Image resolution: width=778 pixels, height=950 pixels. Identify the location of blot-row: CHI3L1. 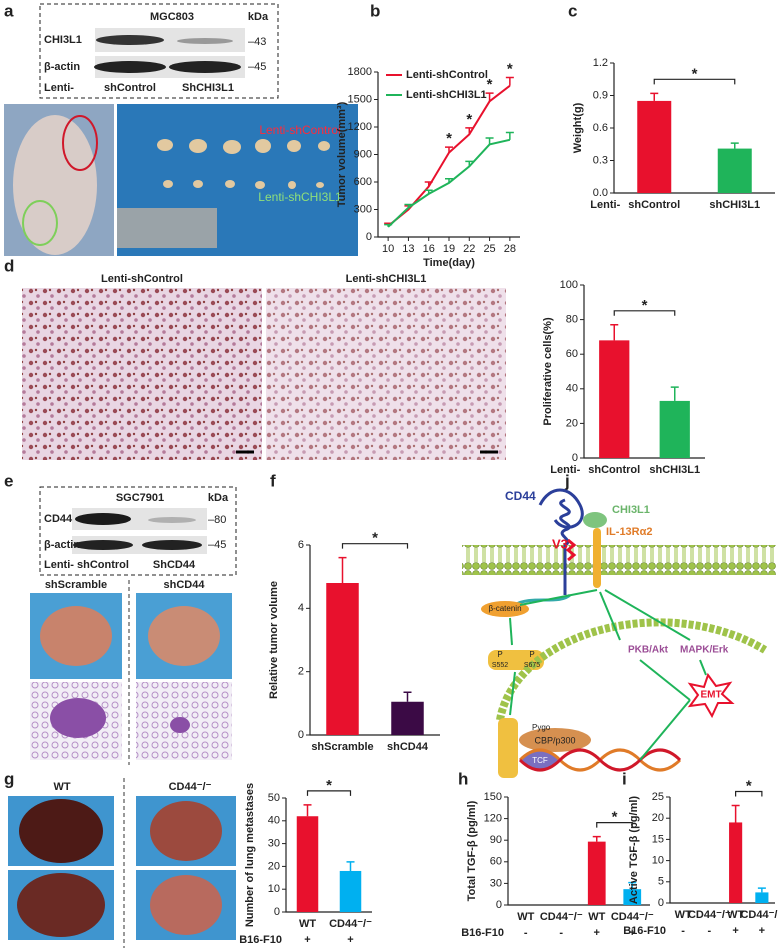
(63, 40).